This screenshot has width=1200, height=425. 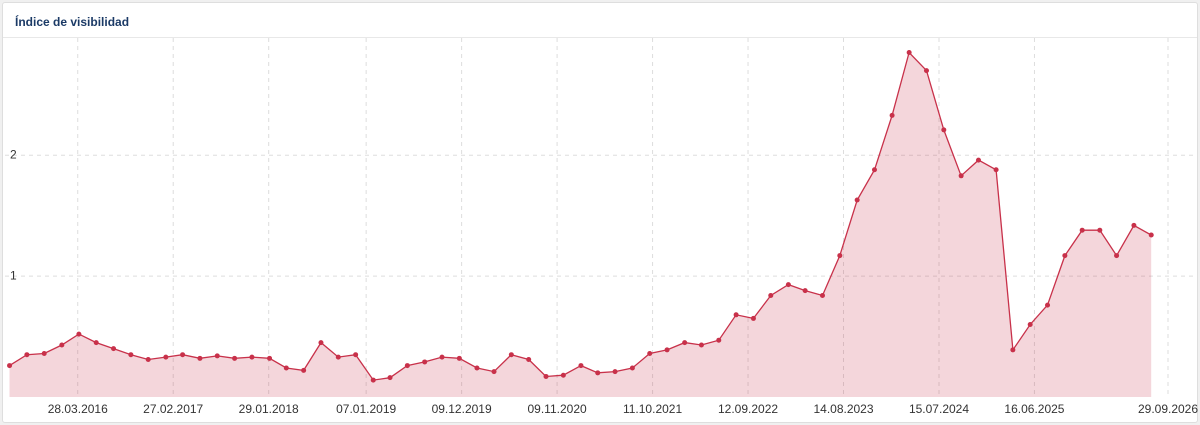 I want to click on x-tick-label: 11.10.2021, so click(x=652, y=409).